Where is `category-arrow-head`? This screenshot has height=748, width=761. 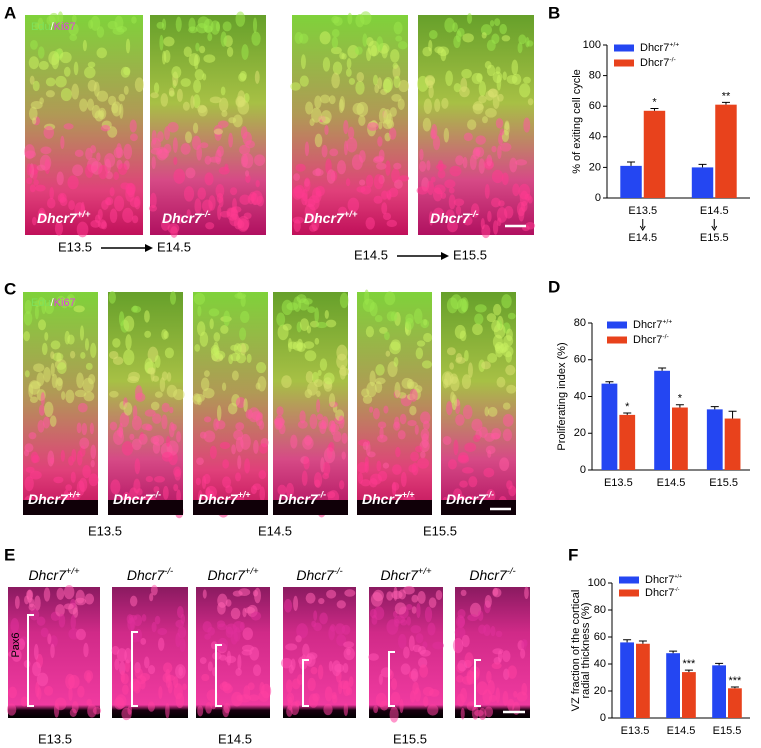 category-arrow-head is located at coordinates (642, 228).